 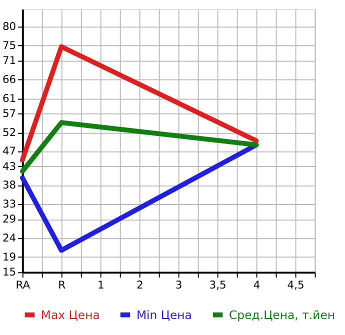 What do you see at coordinates (23, 285) in the screenshot?
I see `x-tick-label: RA` at bounding box center [23, 285].